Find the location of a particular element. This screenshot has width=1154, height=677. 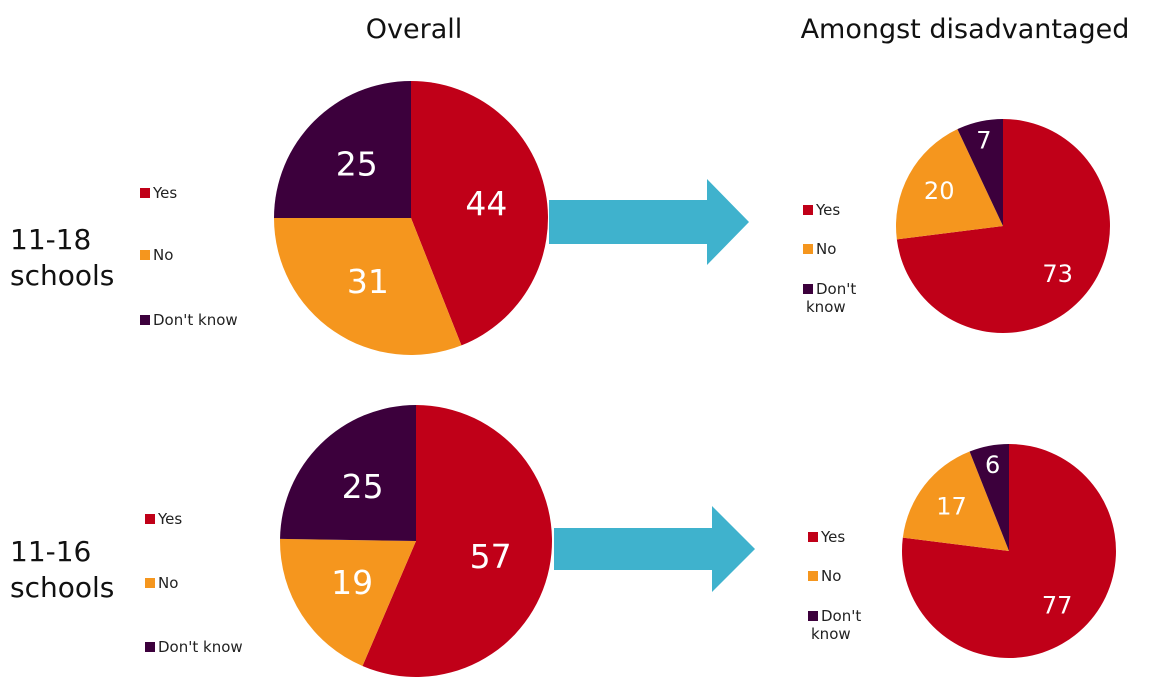

row-label-11-16-line1: 11-16 is located at coordinates (51, 551).